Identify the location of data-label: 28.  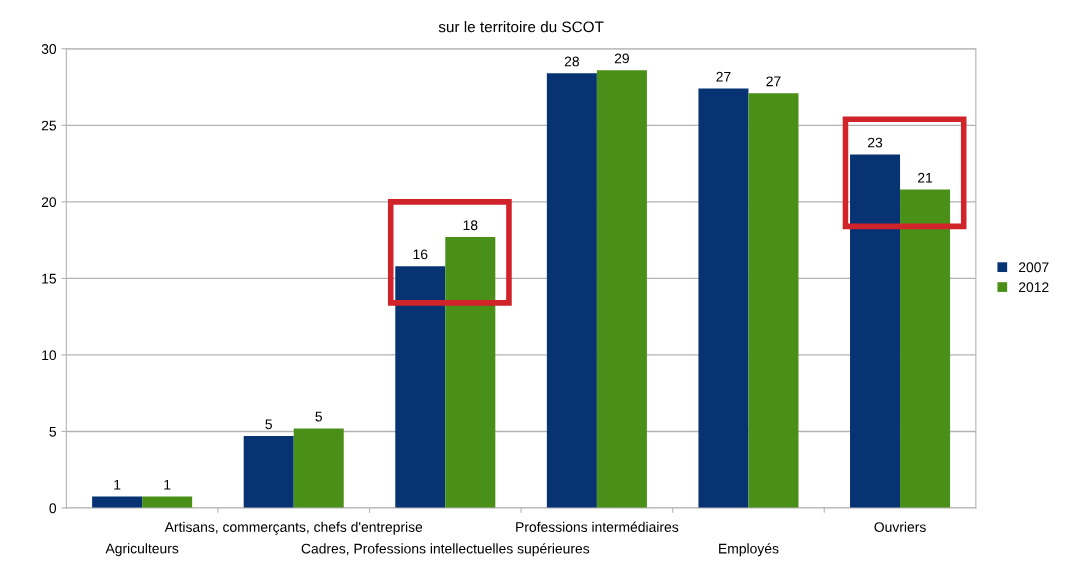
(571, 61).